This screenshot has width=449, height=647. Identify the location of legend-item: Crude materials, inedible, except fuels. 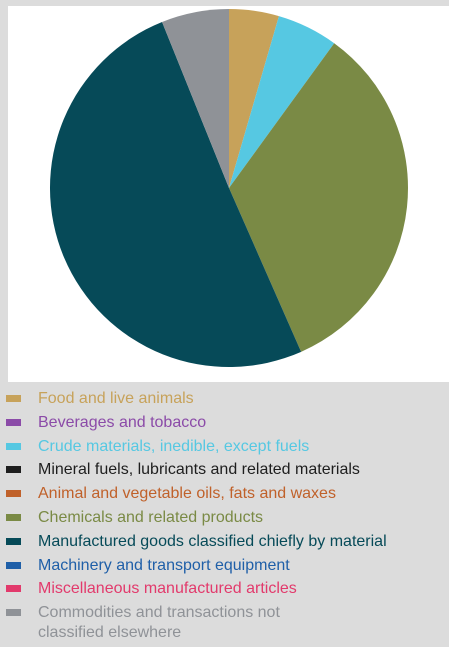
(224, 449).